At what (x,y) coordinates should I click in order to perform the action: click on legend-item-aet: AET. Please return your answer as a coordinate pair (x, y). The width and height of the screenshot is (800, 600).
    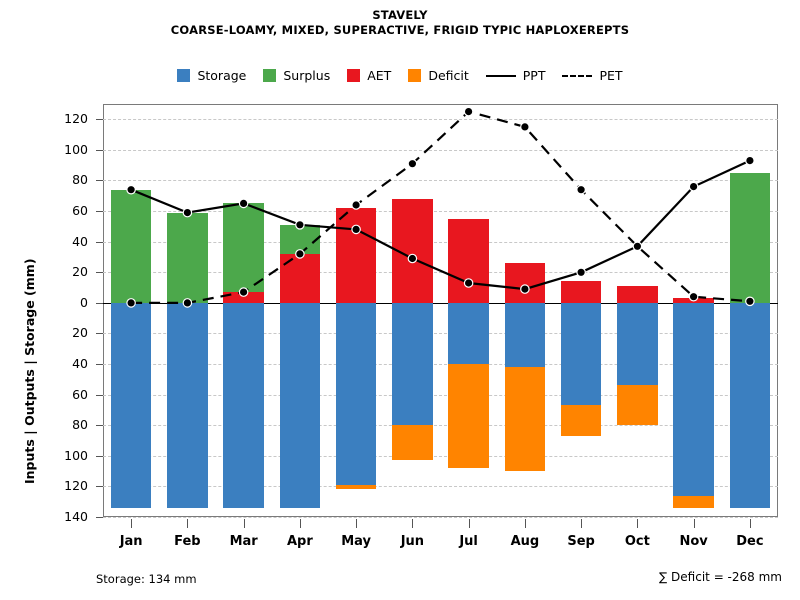
    Looking at the image, I should click on (369, 75).